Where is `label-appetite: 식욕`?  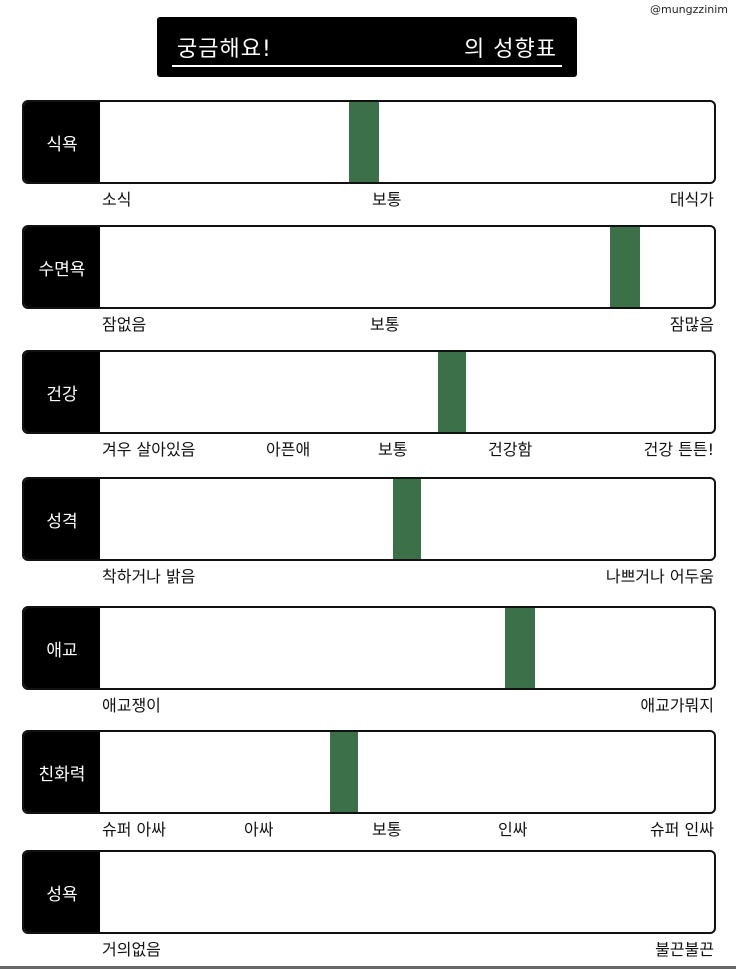
label-appetite: 식욕 is located at coordinates (62, 142).